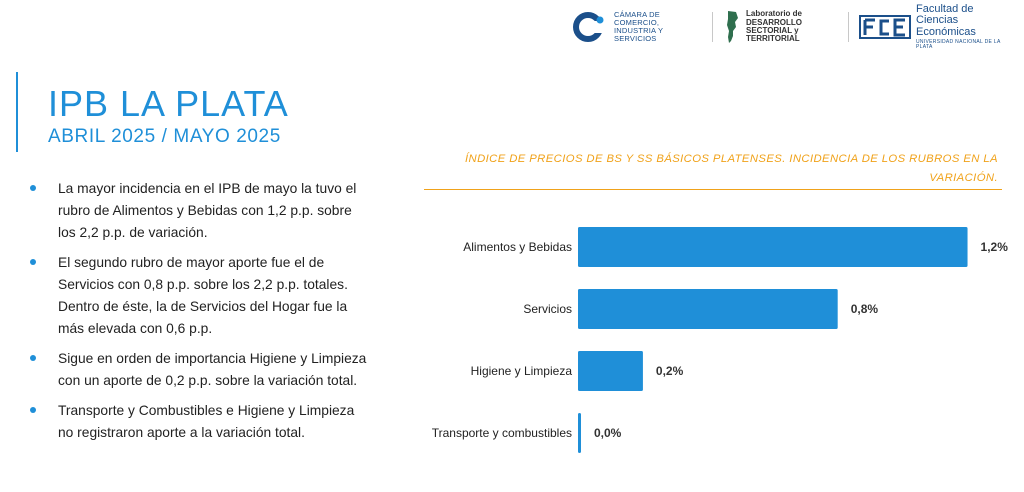 Image resolution: width=1024 pixels, height=492 pixels. What do you see at coordinates (670, 371) in the screenshot?
I see `data-label: 0,2%` at bounding box center [670, 371].